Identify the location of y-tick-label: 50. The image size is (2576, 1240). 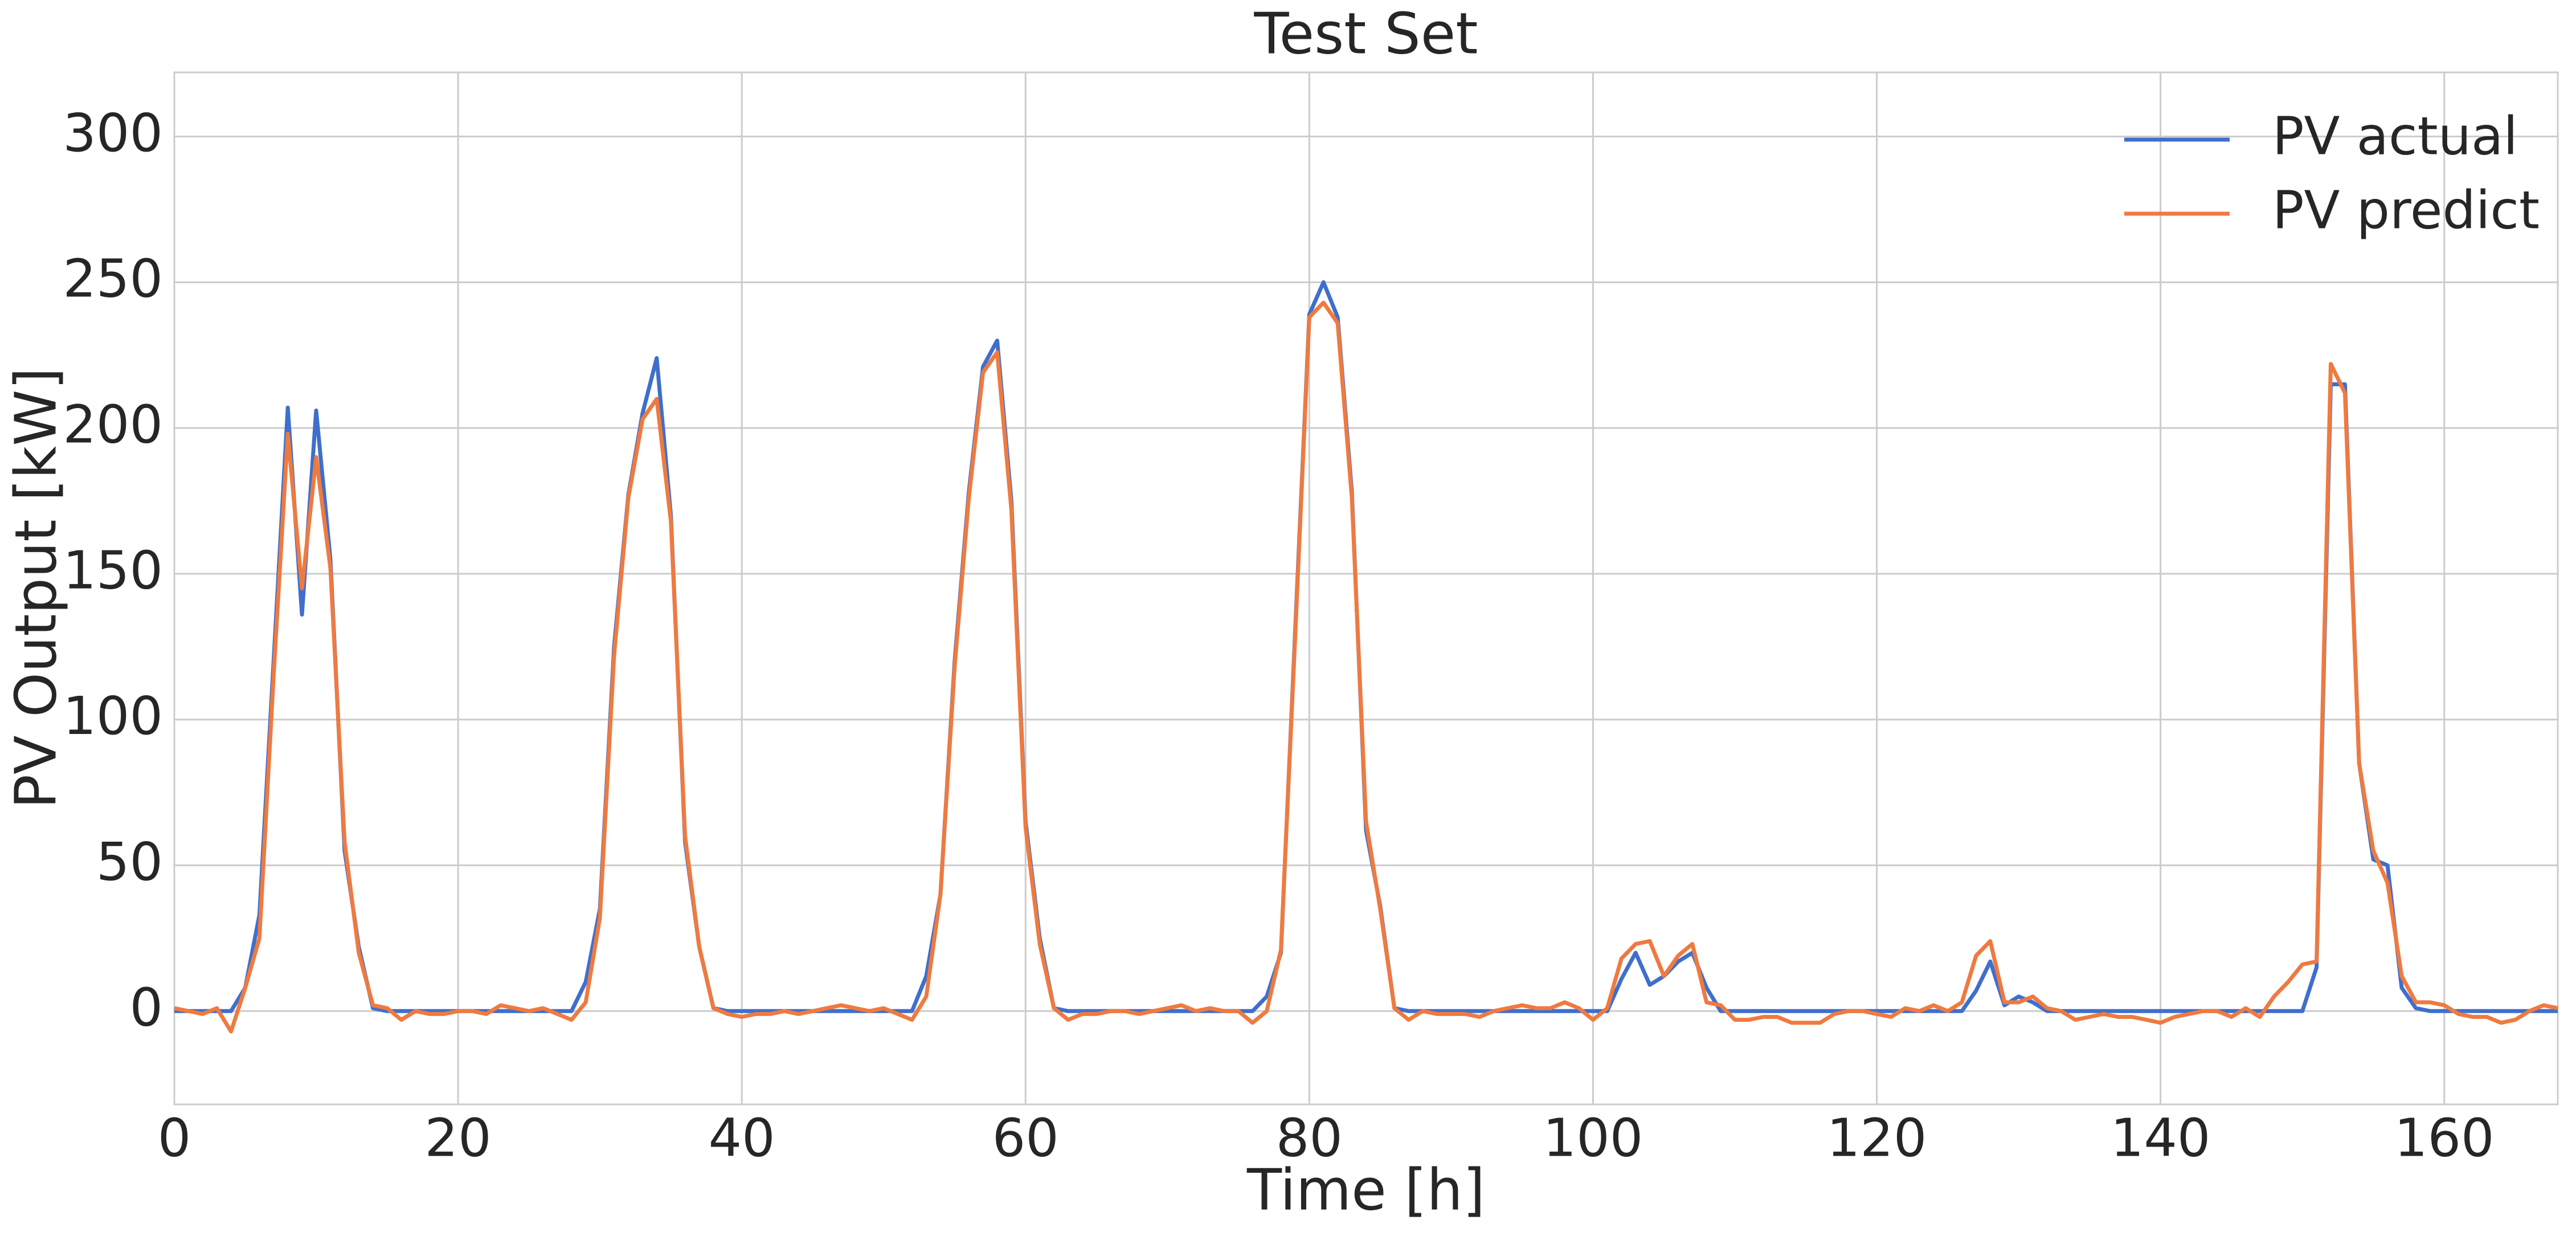
(129, 861).